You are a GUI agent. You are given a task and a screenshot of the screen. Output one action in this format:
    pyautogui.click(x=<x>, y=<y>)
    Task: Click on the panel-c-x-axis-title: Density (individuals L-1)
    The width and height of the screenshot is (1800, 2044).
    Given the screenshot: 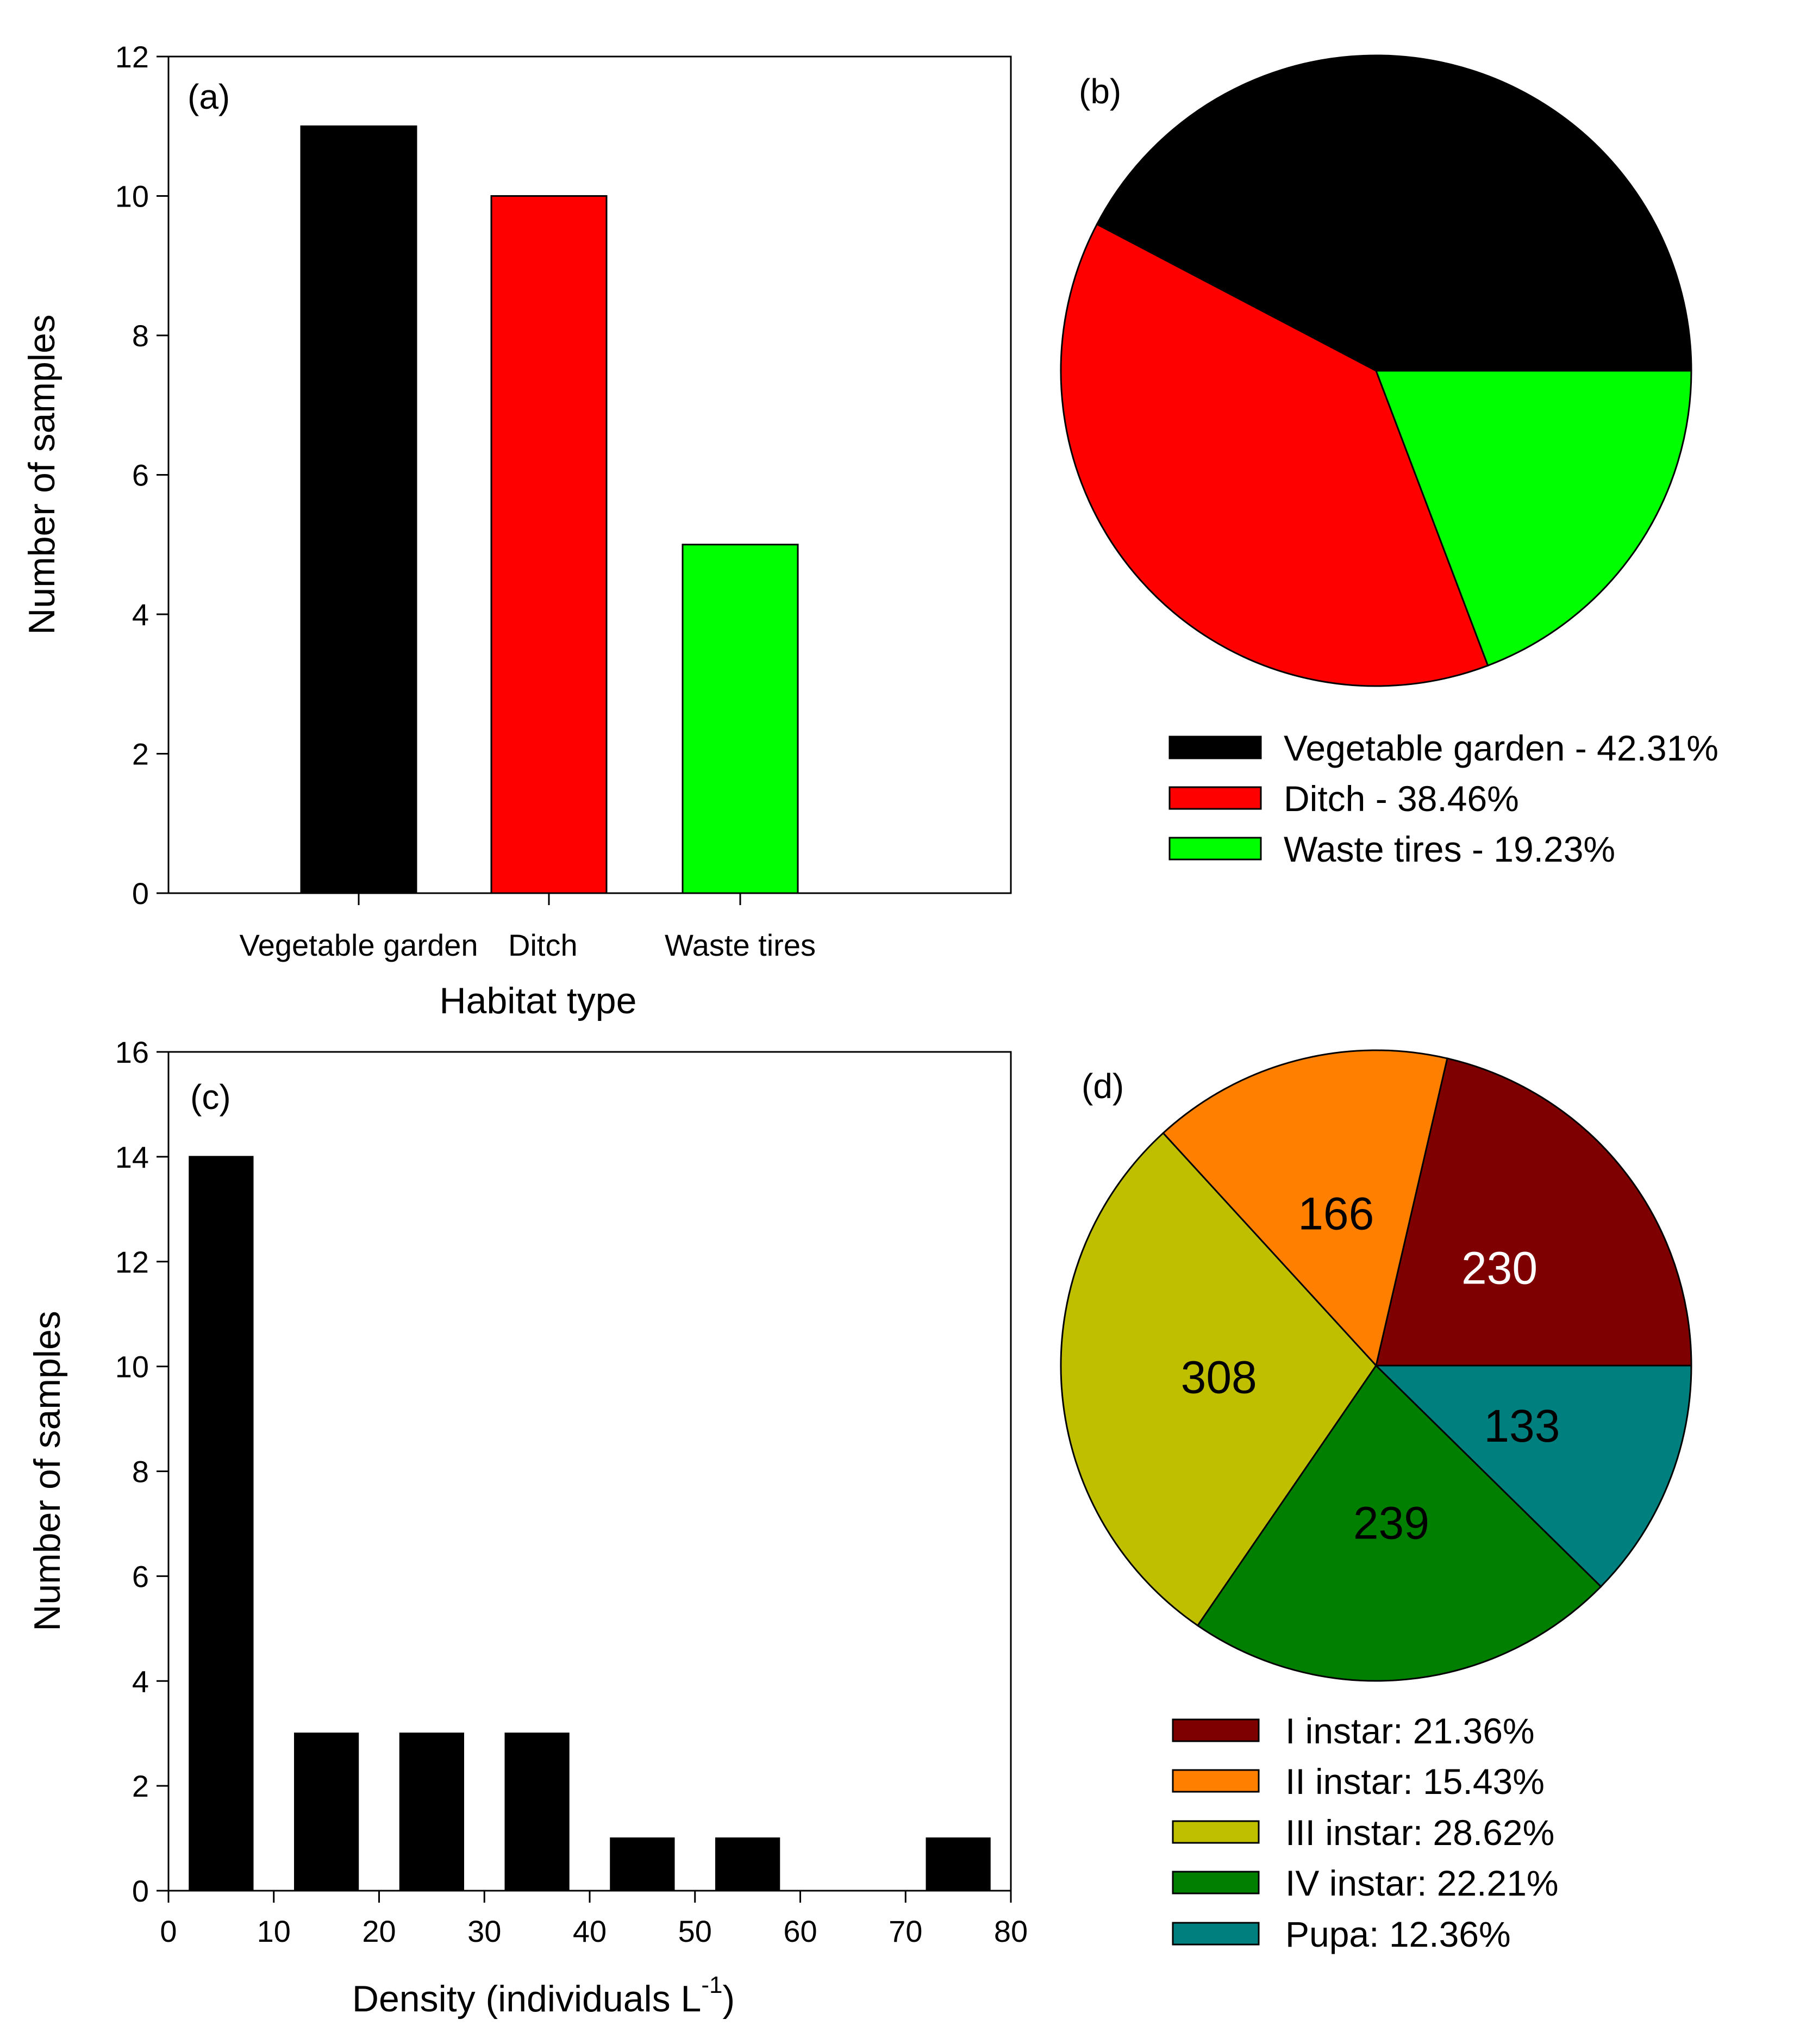 What is the action you would take?
    pyautogui.click(x=543, y=1996)
    